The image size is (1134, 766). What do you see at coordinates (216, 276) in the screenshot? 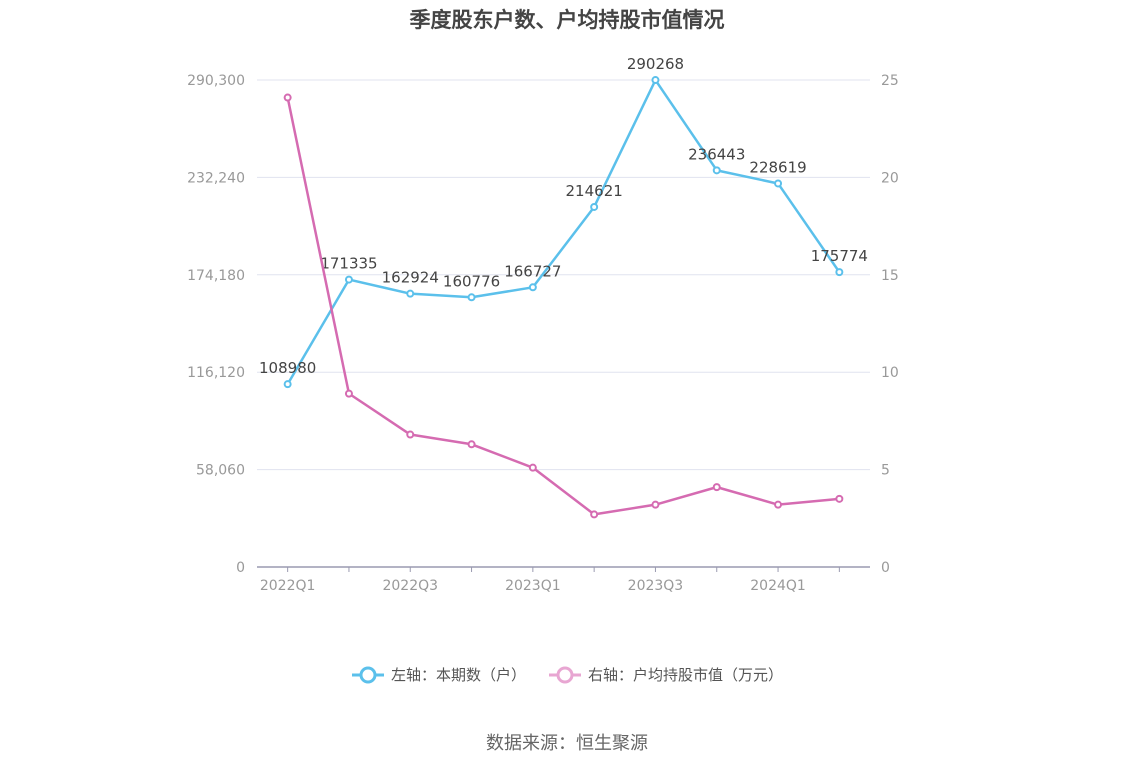
I see `left-axis-tick-label: 174,180` at bounding box center [216, 276].